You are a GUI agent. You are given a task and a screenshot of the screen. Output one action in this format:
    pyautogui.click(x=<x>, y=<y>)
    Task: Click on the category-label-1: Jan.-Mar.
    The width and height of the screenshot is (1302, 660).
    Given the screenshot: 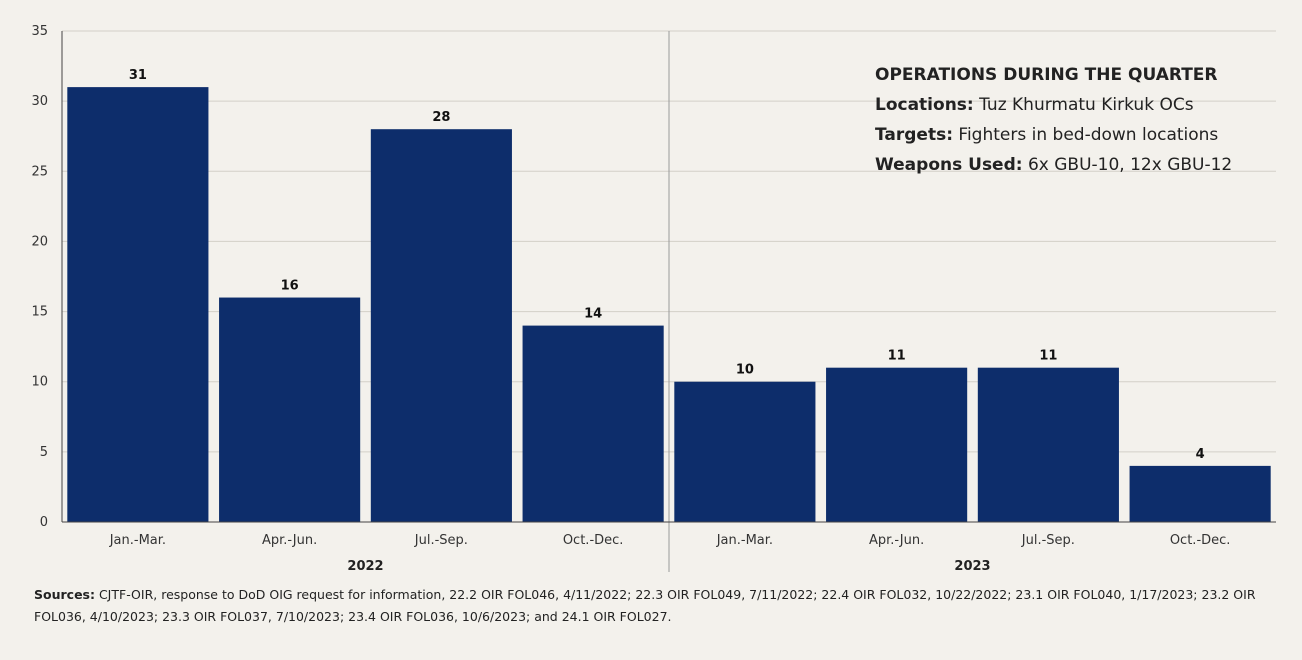 What is the action you would take?
    pyautogui.click(x=137, y=540)
    